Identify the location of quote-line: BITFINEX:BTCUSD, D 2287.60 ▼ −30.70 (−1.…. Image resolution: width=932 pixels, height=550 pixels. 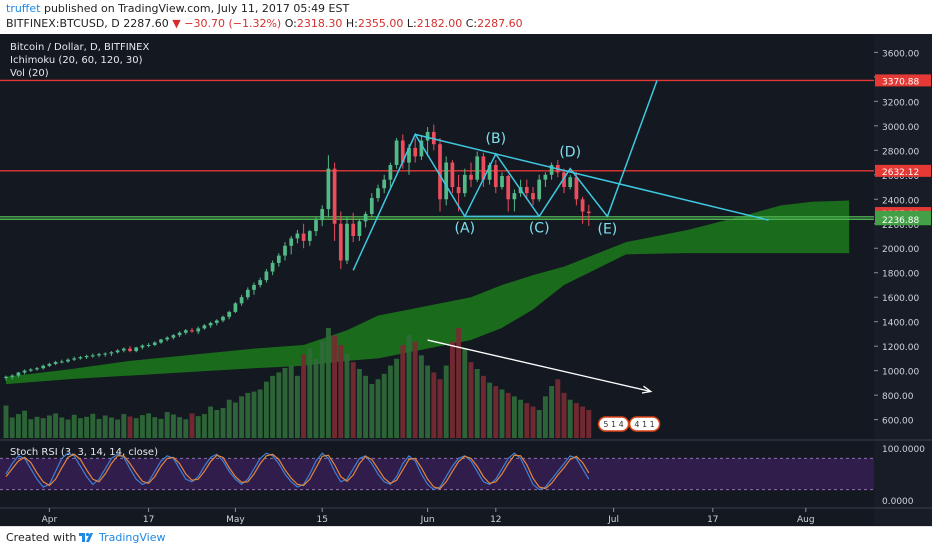
(264, 23).